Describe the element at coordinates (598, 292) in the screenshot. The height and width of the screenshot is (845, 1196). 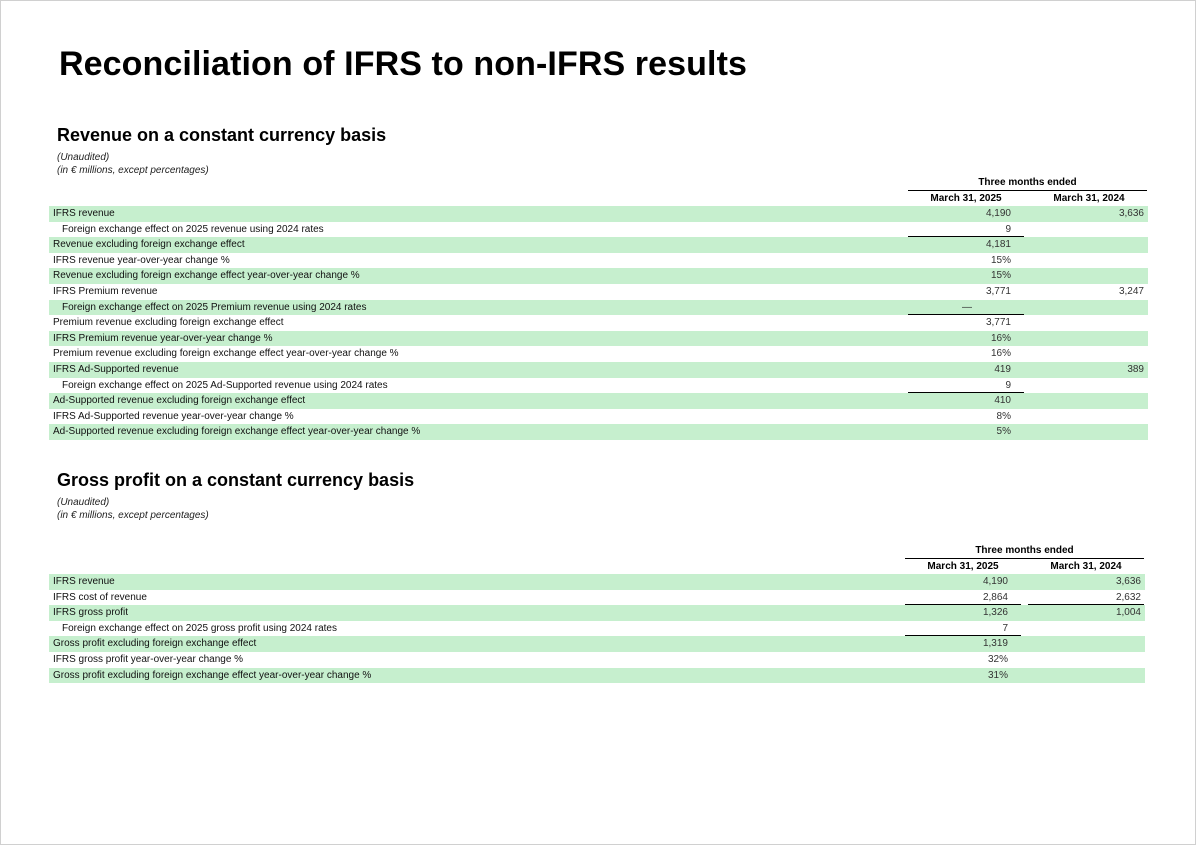
I see `table-row: IFRS Premium revenue 3,771 3,247` at that location.